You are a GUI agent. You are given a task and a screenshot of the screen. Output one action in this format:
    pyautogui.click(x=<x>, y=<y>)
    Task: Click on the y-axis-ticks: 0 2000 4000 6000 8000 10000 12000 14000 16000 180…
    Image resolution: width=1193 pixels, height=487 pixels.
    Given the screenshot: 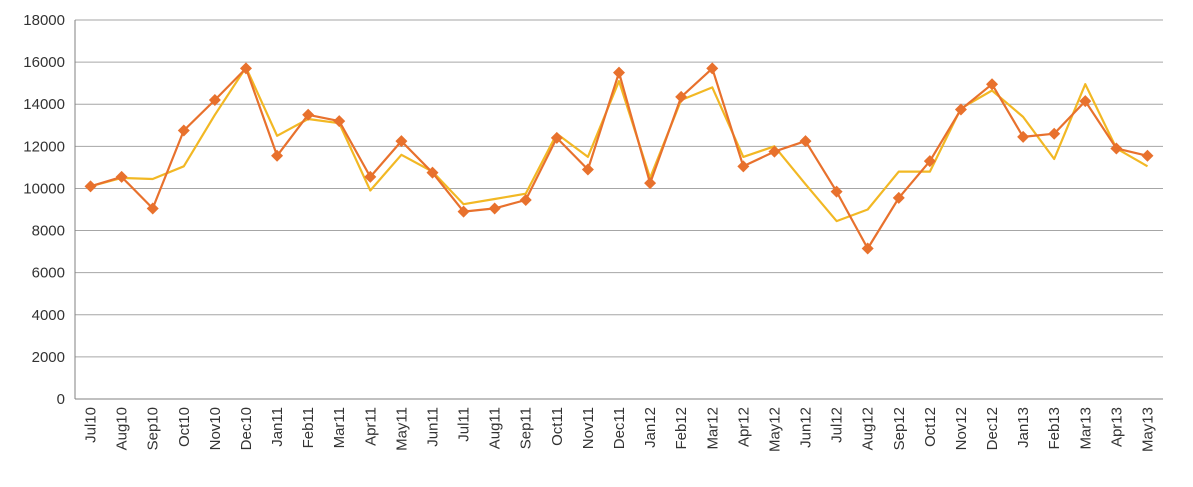 What is the action you would take?
    pyautogui.click(x=44, y=210)
    